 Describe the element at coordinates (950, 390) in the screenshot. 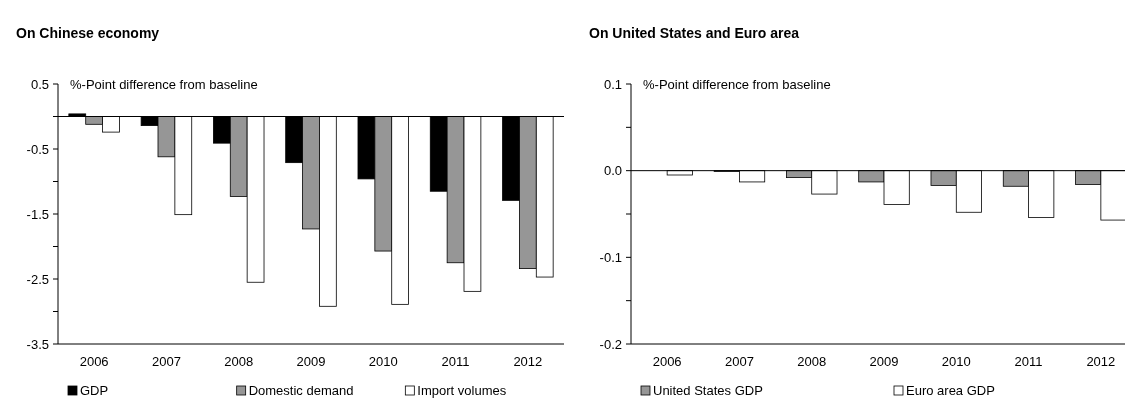

I see `legend-label: Euro area GDP` at that location.